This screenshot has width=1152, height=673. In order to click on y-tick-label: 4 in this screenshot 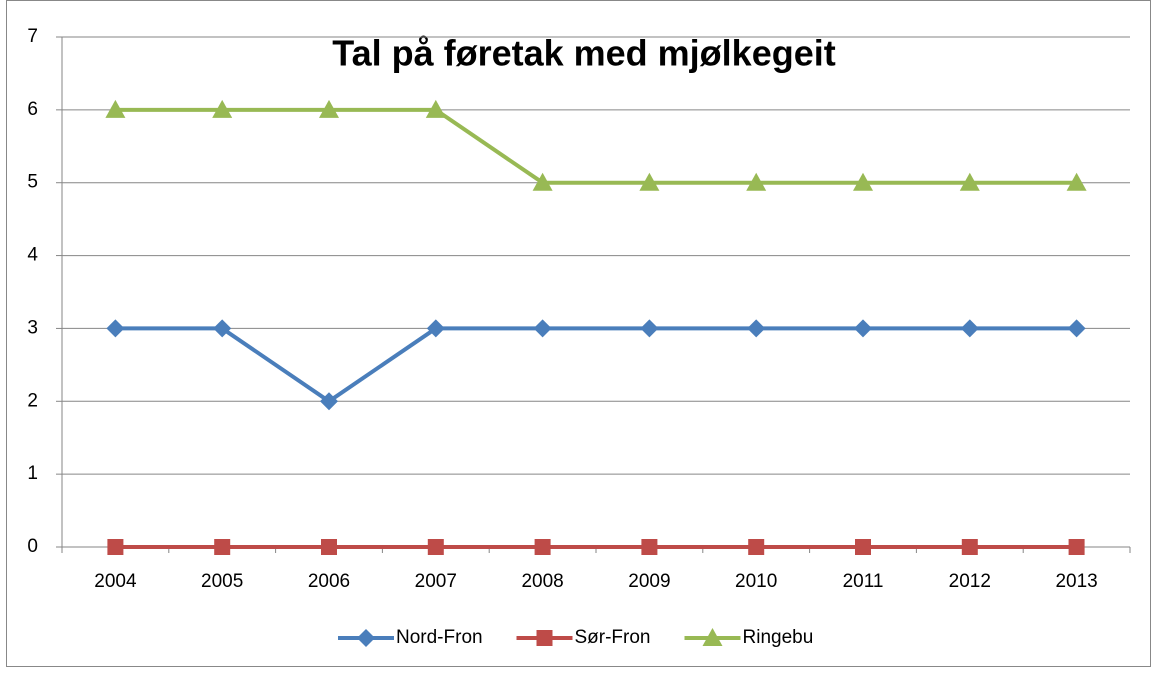, I will do `click(32, 255)`.